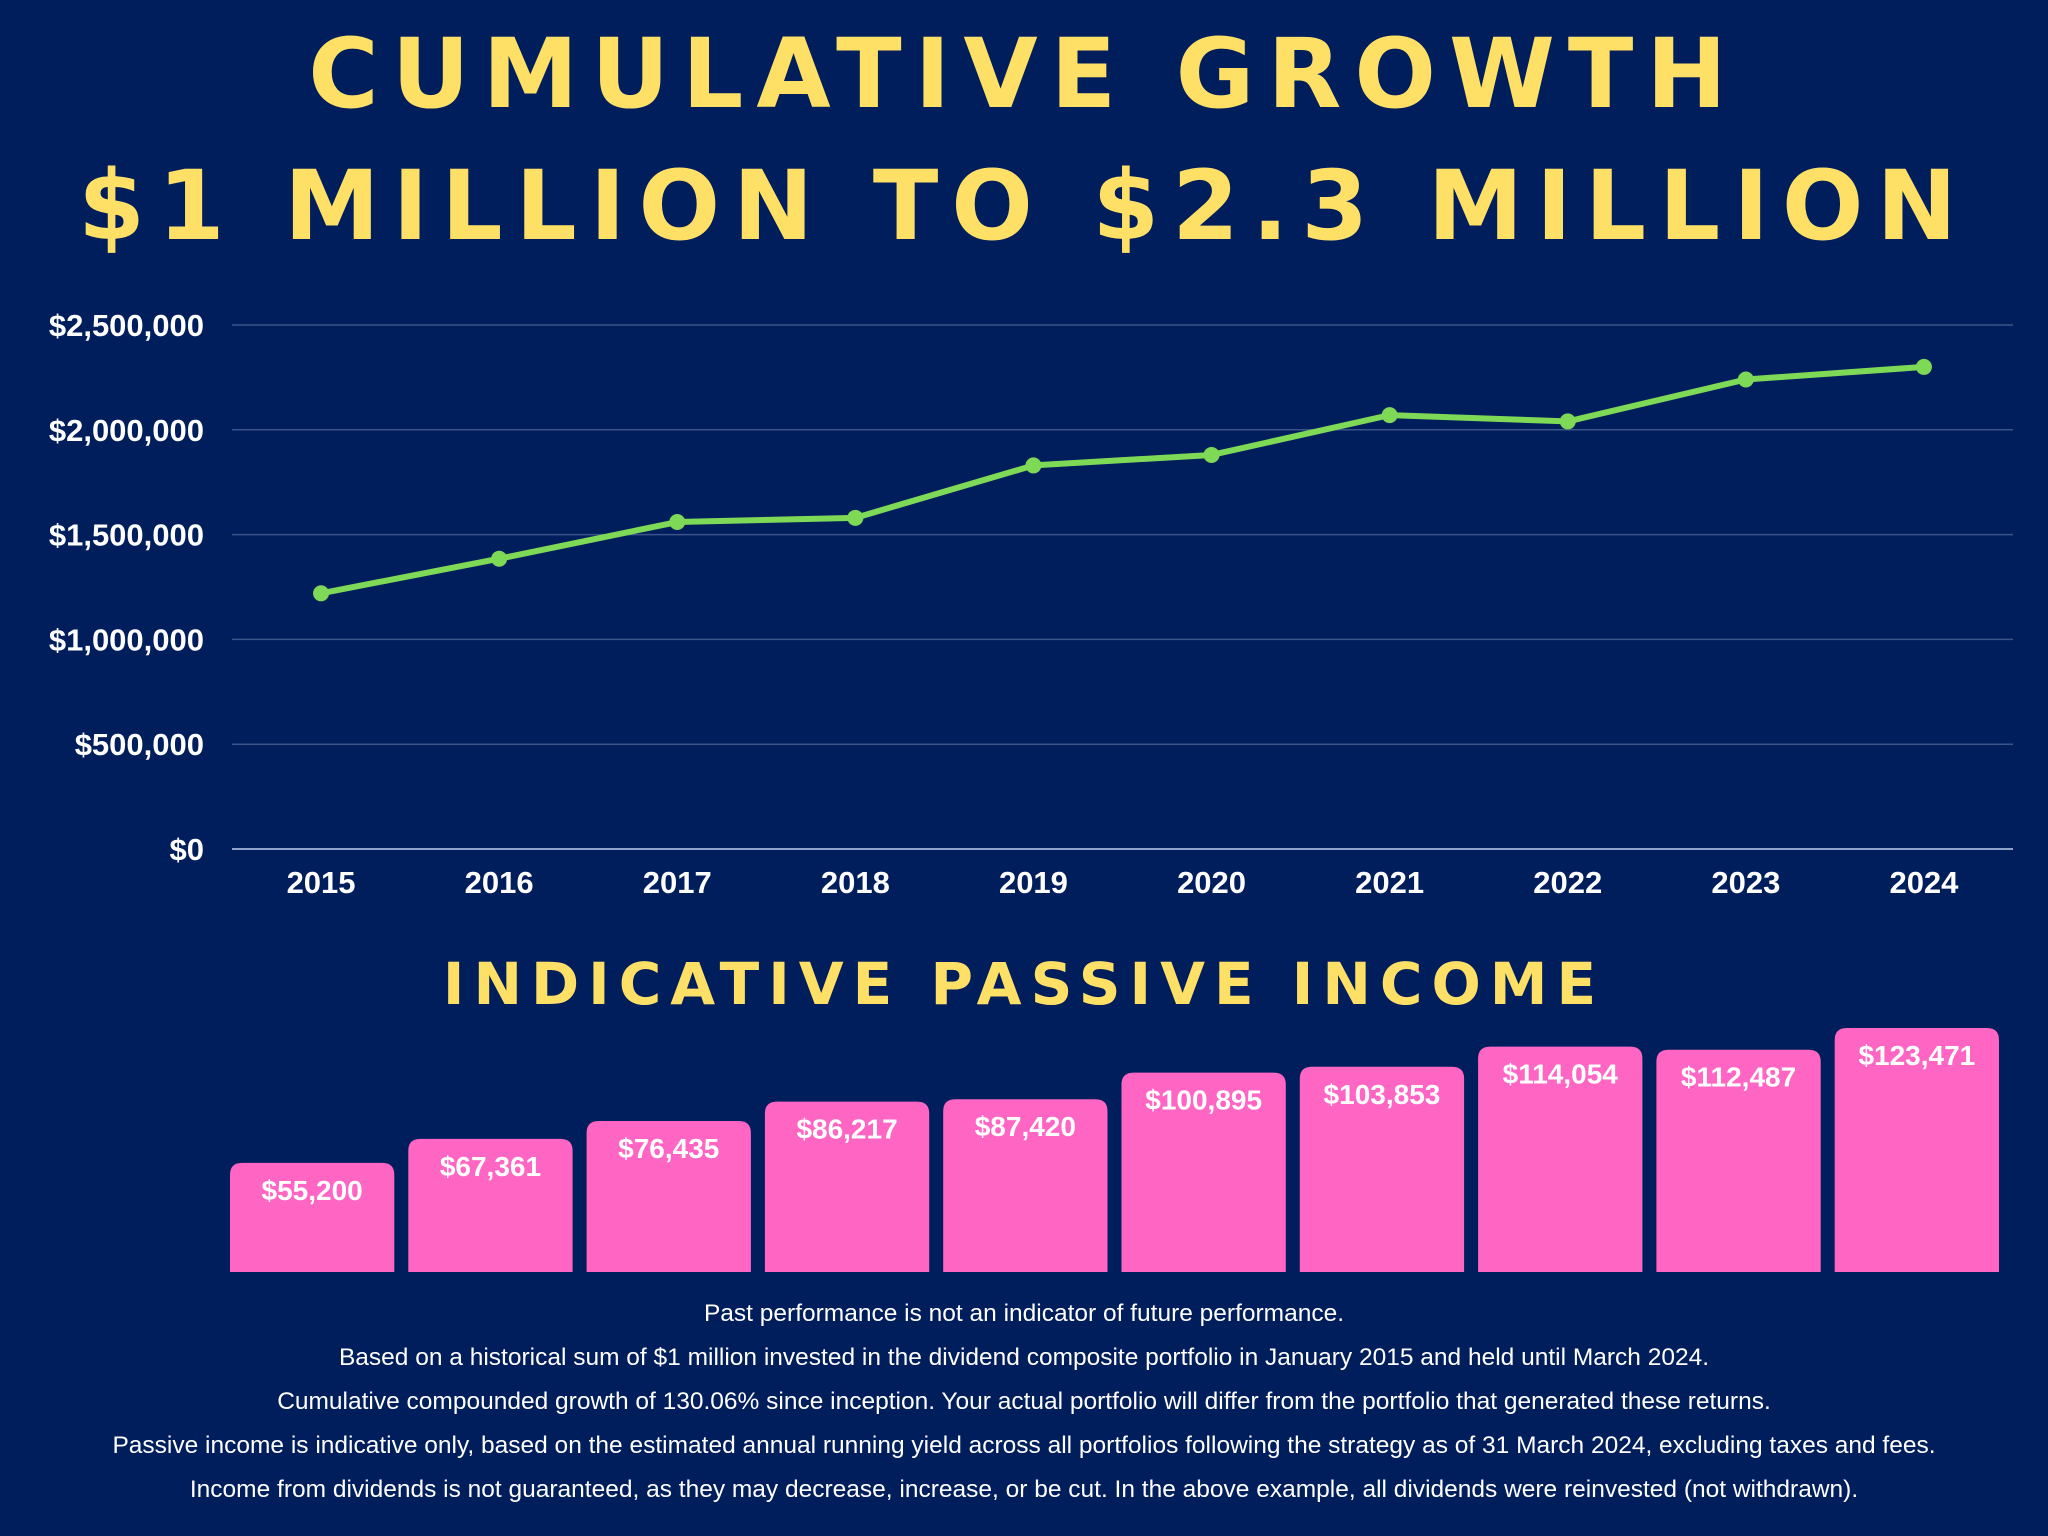 Image resolution: width=2048 pixels, height=1536 pixels. What do you see at coordinates (1745, 882) in the screenshot?
I see `x-tick-label: 2023` at bounding box center [1745, 882].